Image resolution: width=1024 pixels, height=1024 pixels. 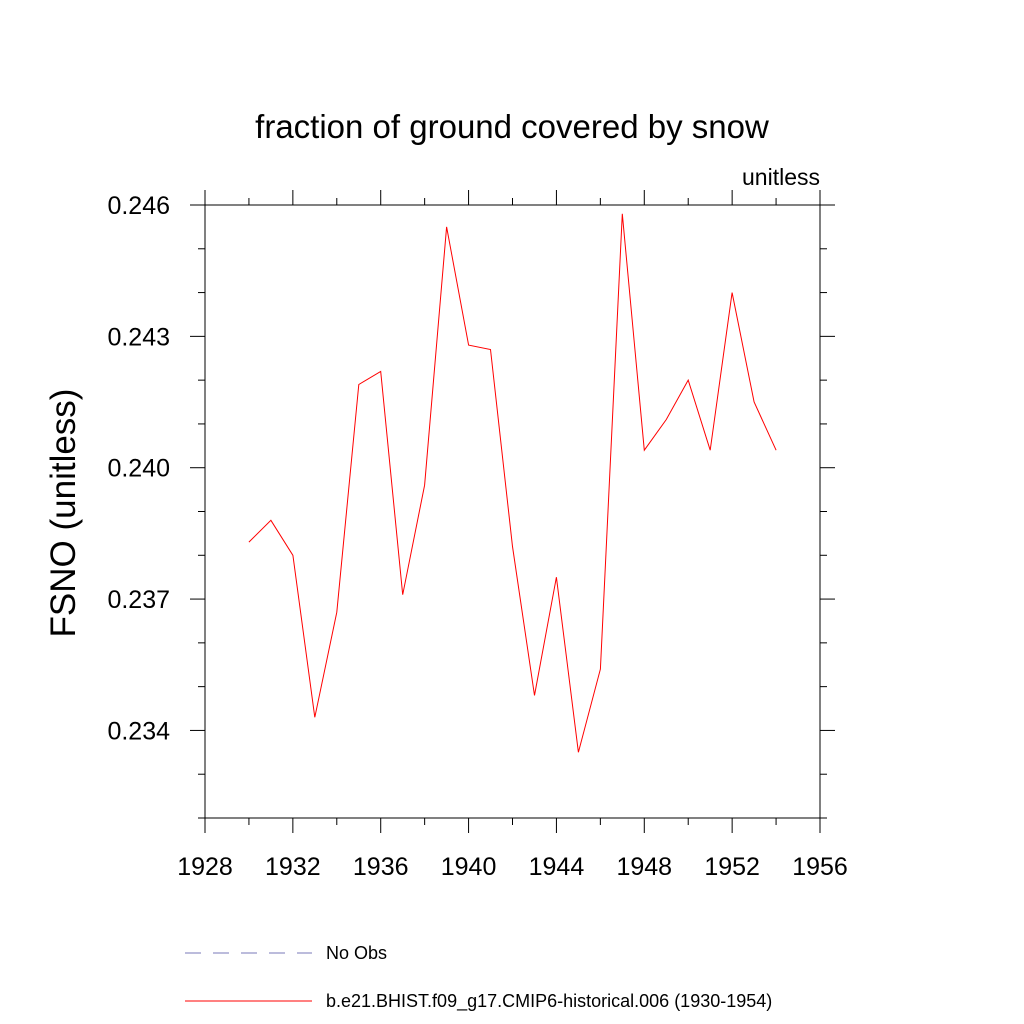 What do you see at coordinates (644, 867) in the screenshot?
I see `x-tick-label: 1948` at bounding box center [644, 867].